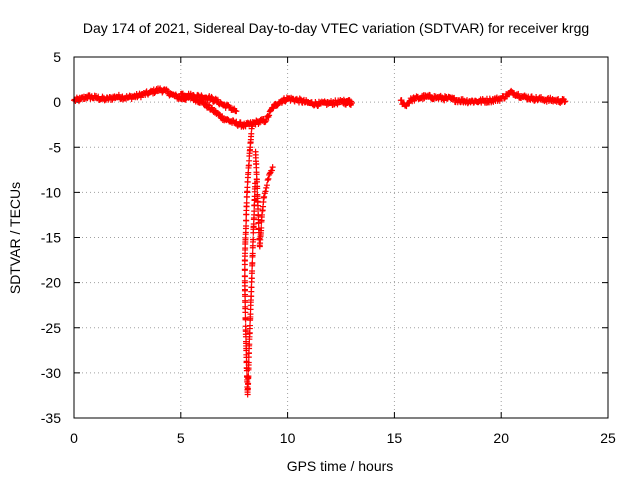 The height and width of the screenshot is (485, 640). What do you see at coordinates (51, 328) in the screenshot?
I see `y-tick-label: -25` at bounding box center [51, 328].